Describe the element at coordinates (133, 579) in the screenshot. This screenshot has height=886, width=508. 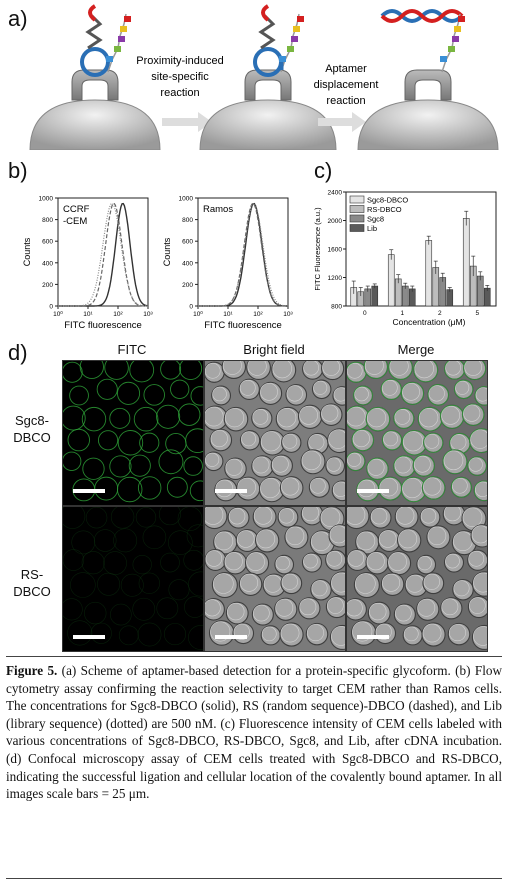
I see `micrograph-background` at that location.